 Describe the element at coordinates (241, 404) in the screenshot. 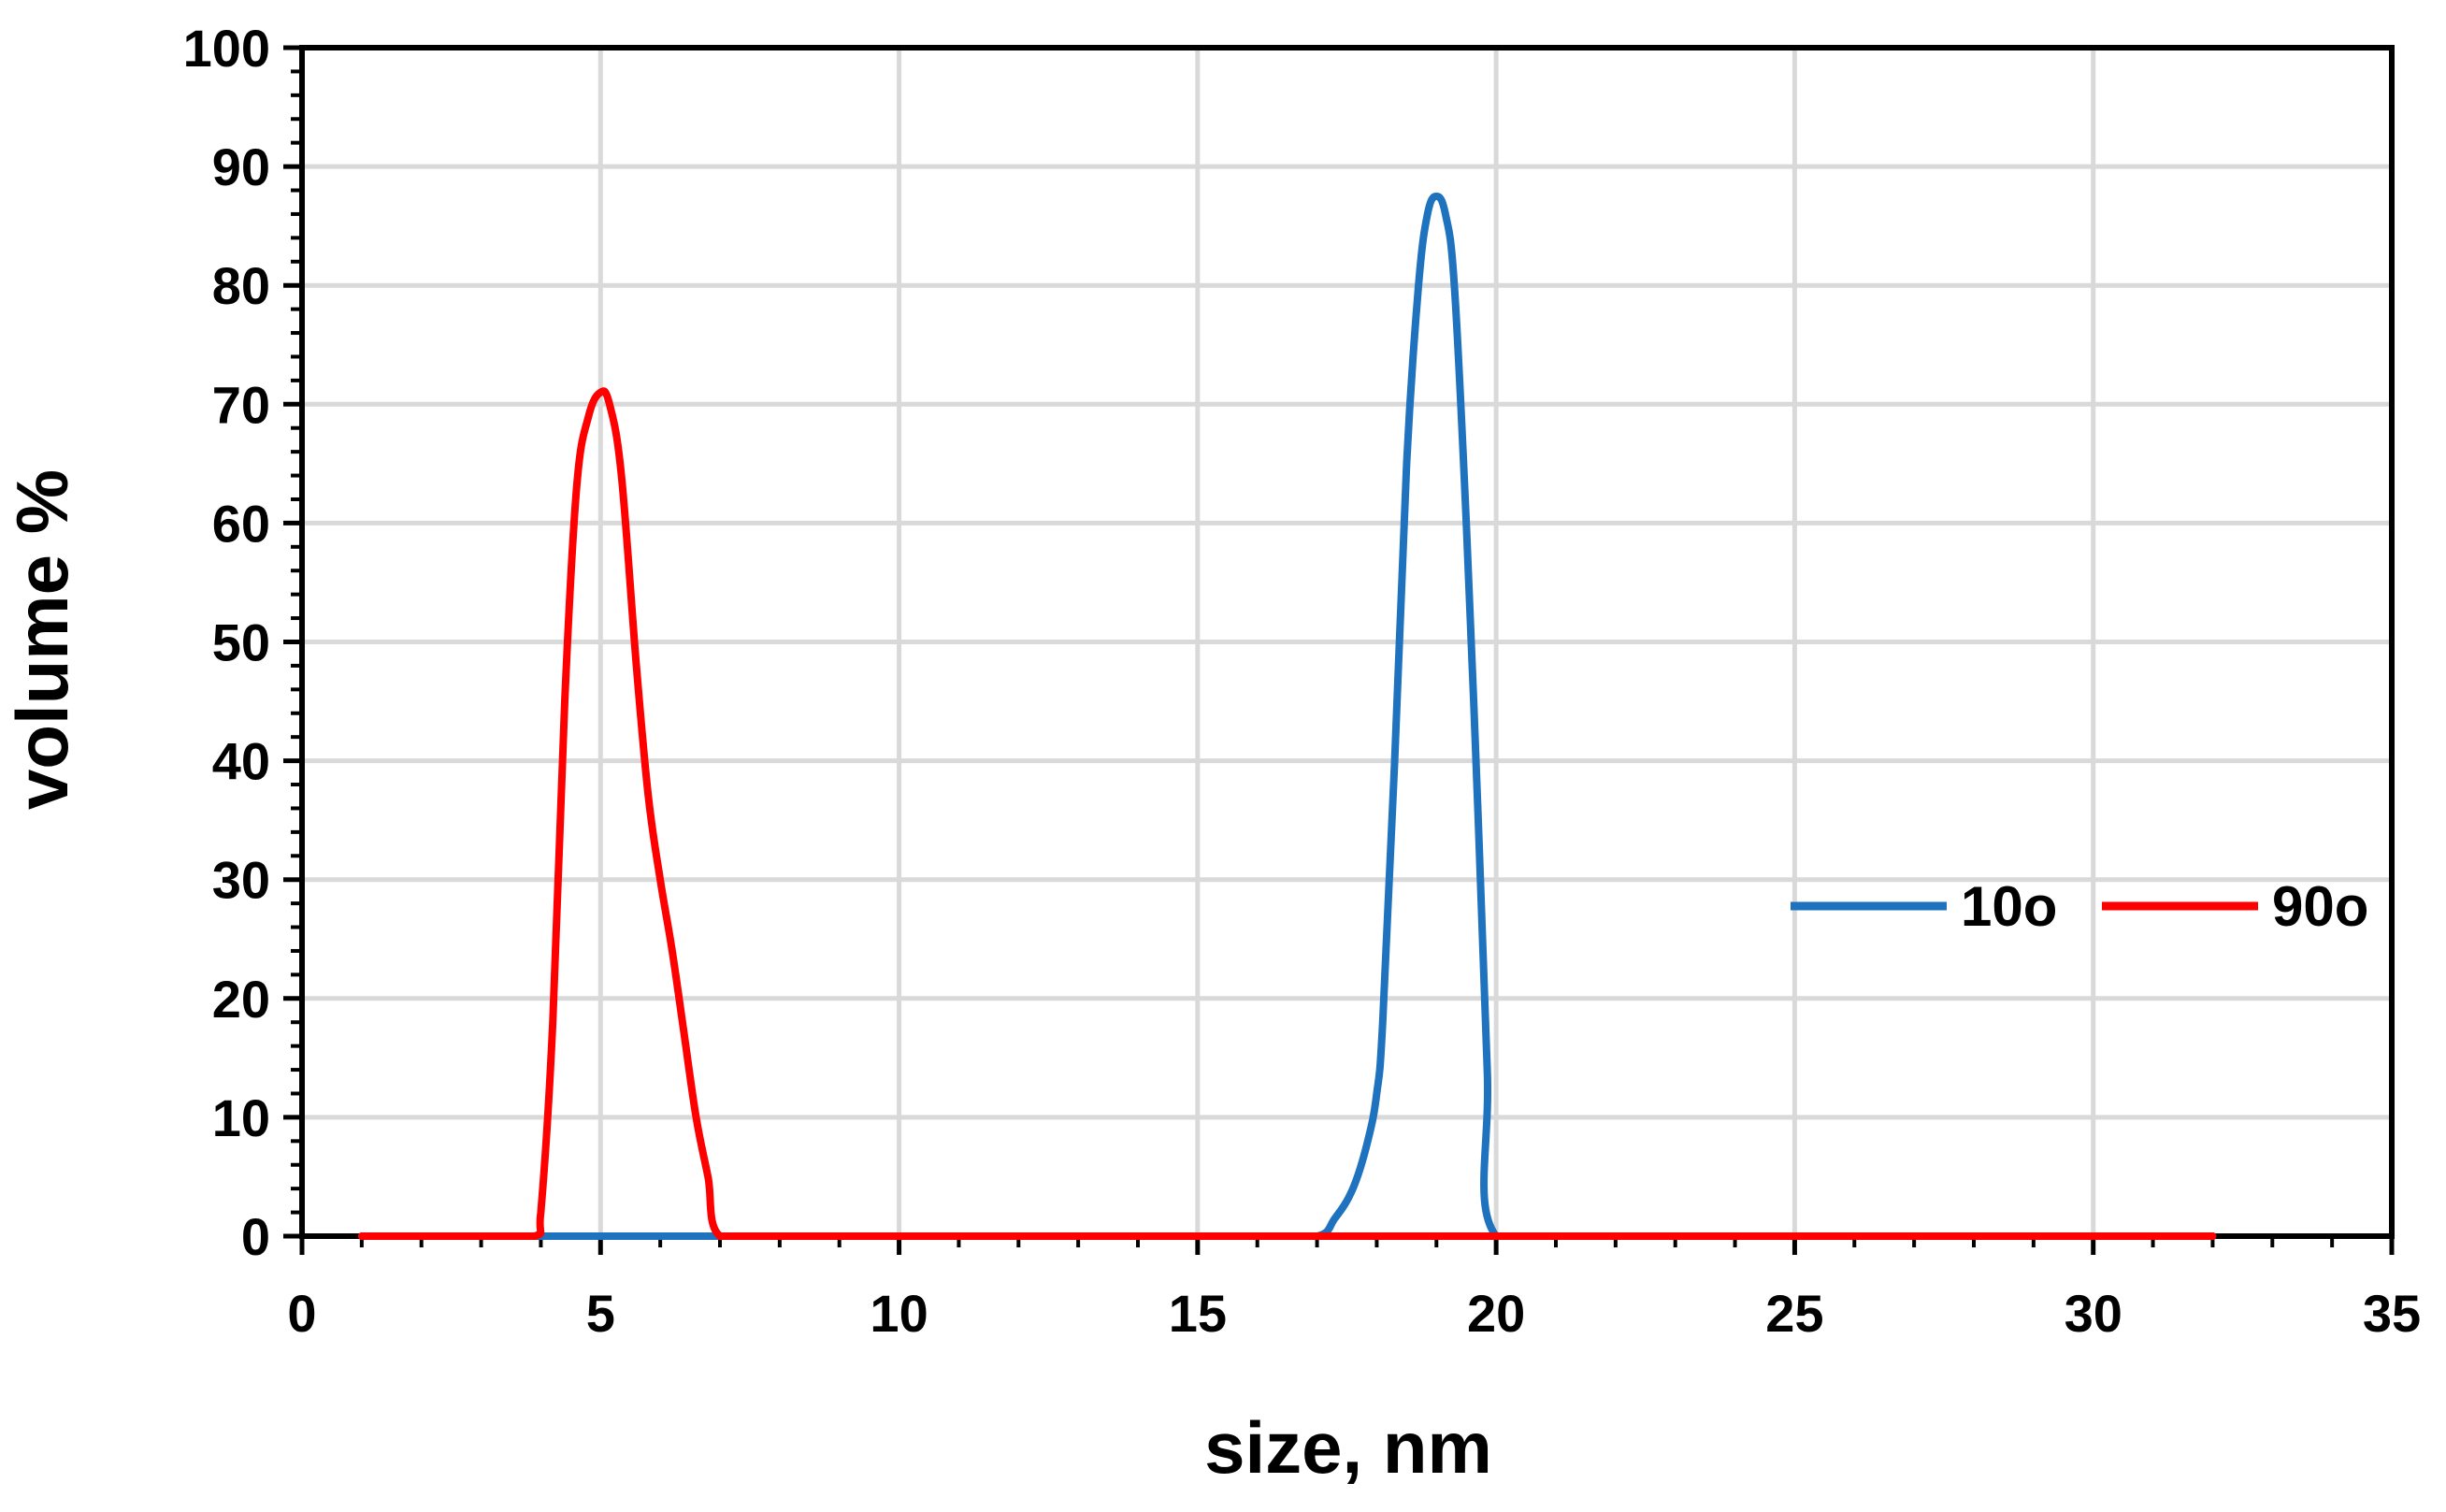

I see `y-tick-label: 70` at that location.